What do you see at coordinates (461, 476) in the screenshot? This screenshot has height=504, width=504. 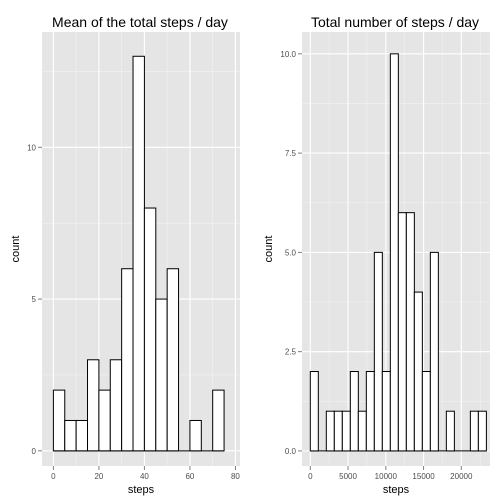 I see `x-tick-label: 20000` at bounding box center [461, 476].